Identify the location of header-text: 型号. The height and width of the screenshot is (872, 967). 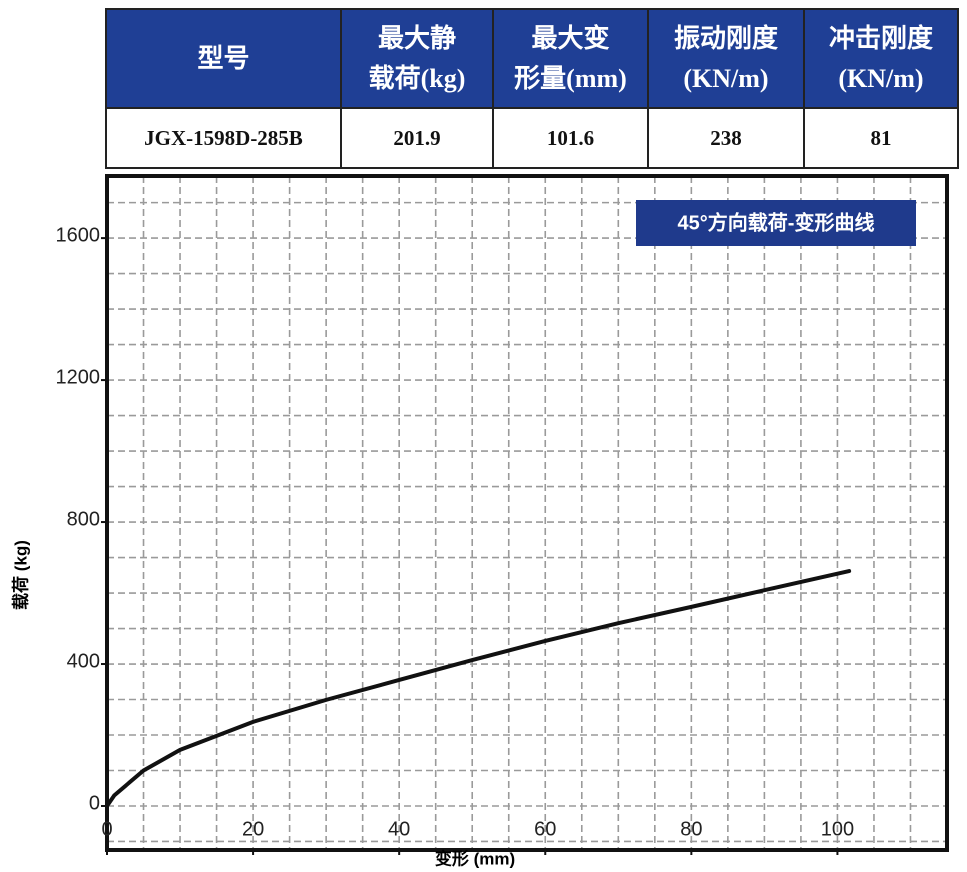
(223, 58).